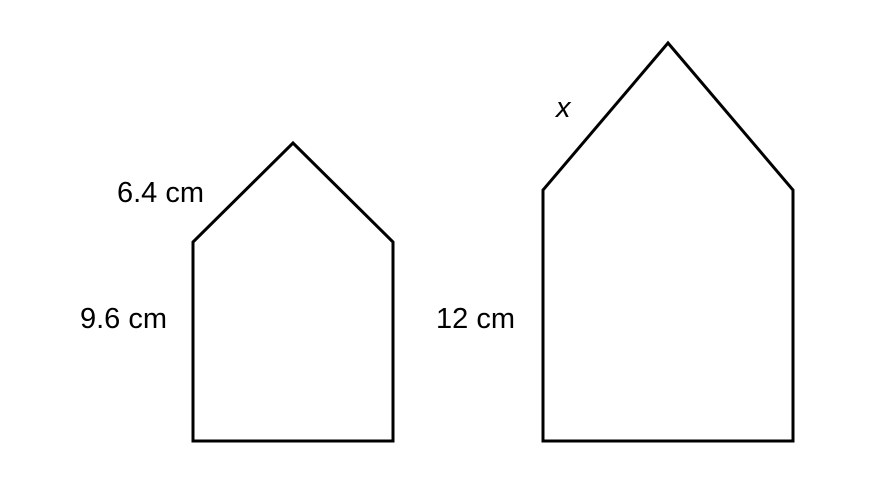 The width and height of the screenshot is (883, 483). What do you see at coordinates (293, 291) in the screenshot?
I see `small-pentagon-outline` at bounding box center [293, 291].